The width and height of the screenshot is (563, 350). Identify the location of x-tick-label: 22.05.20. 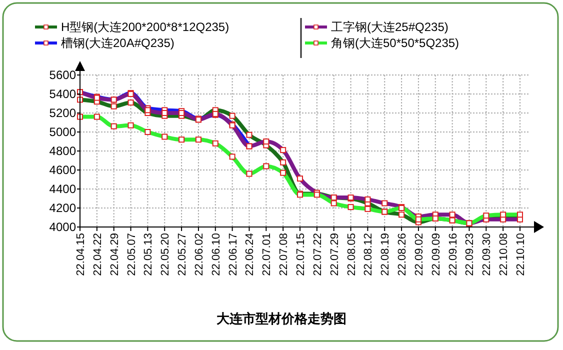
(166, 254).